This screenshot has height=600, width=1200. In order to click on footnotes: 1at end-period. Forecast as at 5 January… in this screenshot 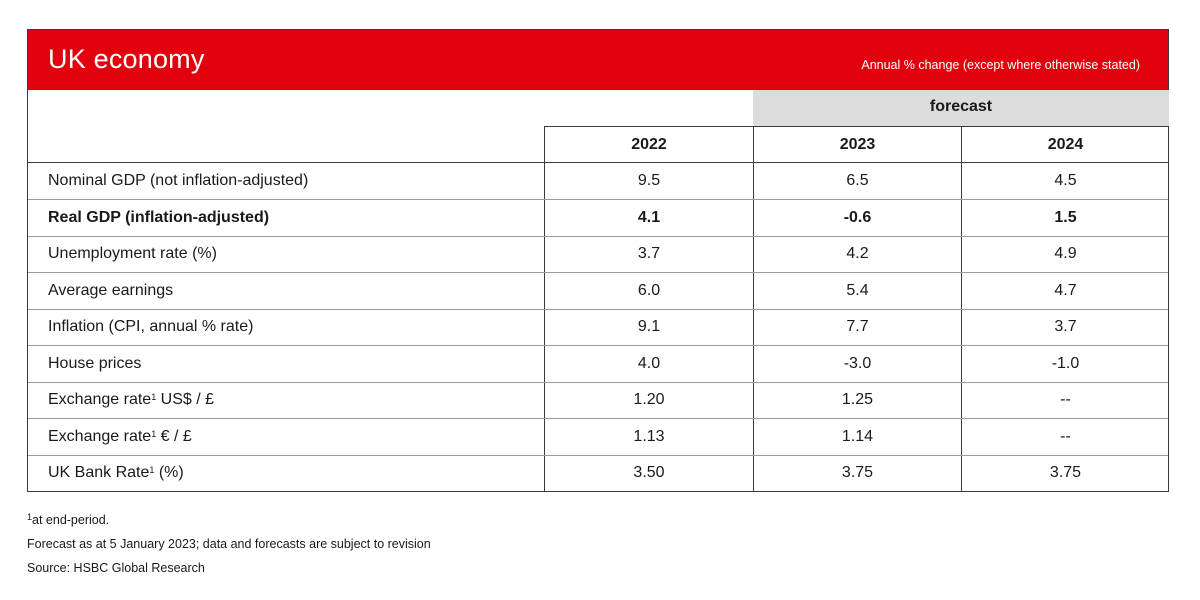, I will do `click(229, 544)`.